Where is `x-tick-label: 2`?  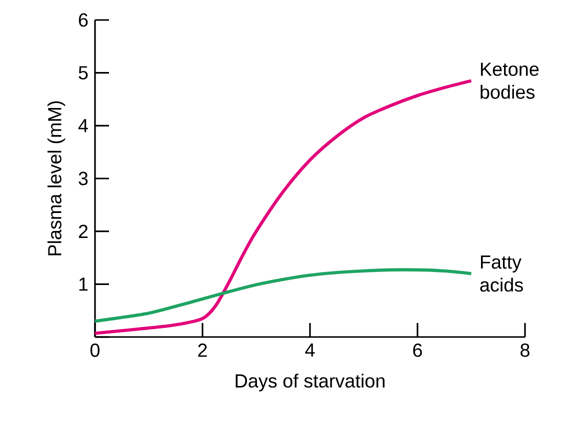
x-tick-label: 2 is located at coordinates (202, 350).